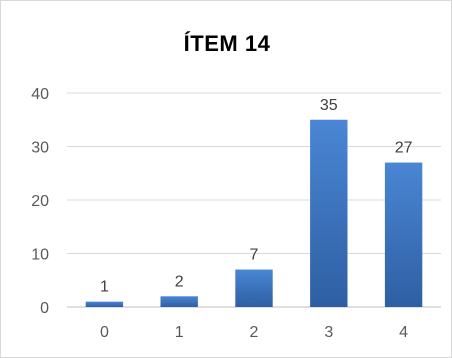 The image size is (452, 358). I want to click on y-tick-label: 20, so click(40, 201).